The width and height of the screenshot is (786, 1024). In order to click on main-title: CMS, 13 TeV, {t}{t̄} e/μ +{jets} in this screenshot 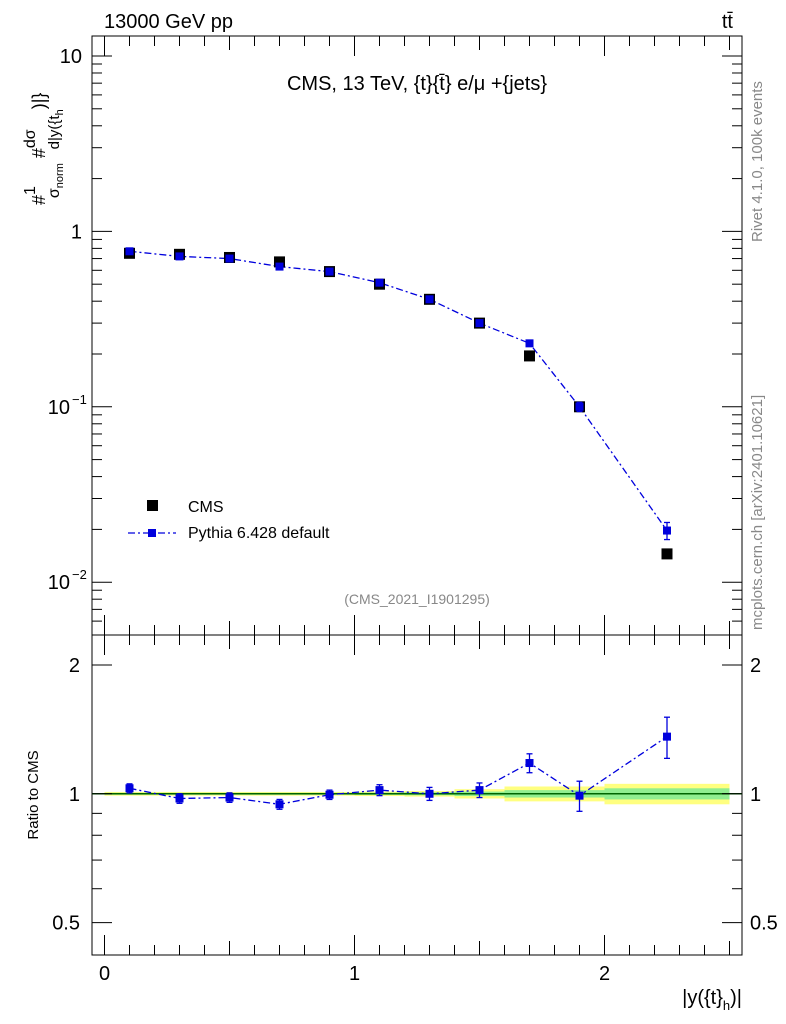, I will do `click(417, 84)`.